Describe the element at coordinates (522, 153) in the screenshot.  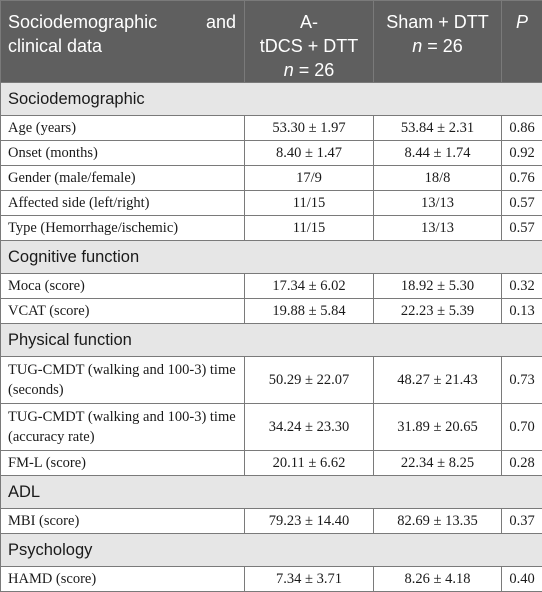
I see `p-value: 0.92` at that location.